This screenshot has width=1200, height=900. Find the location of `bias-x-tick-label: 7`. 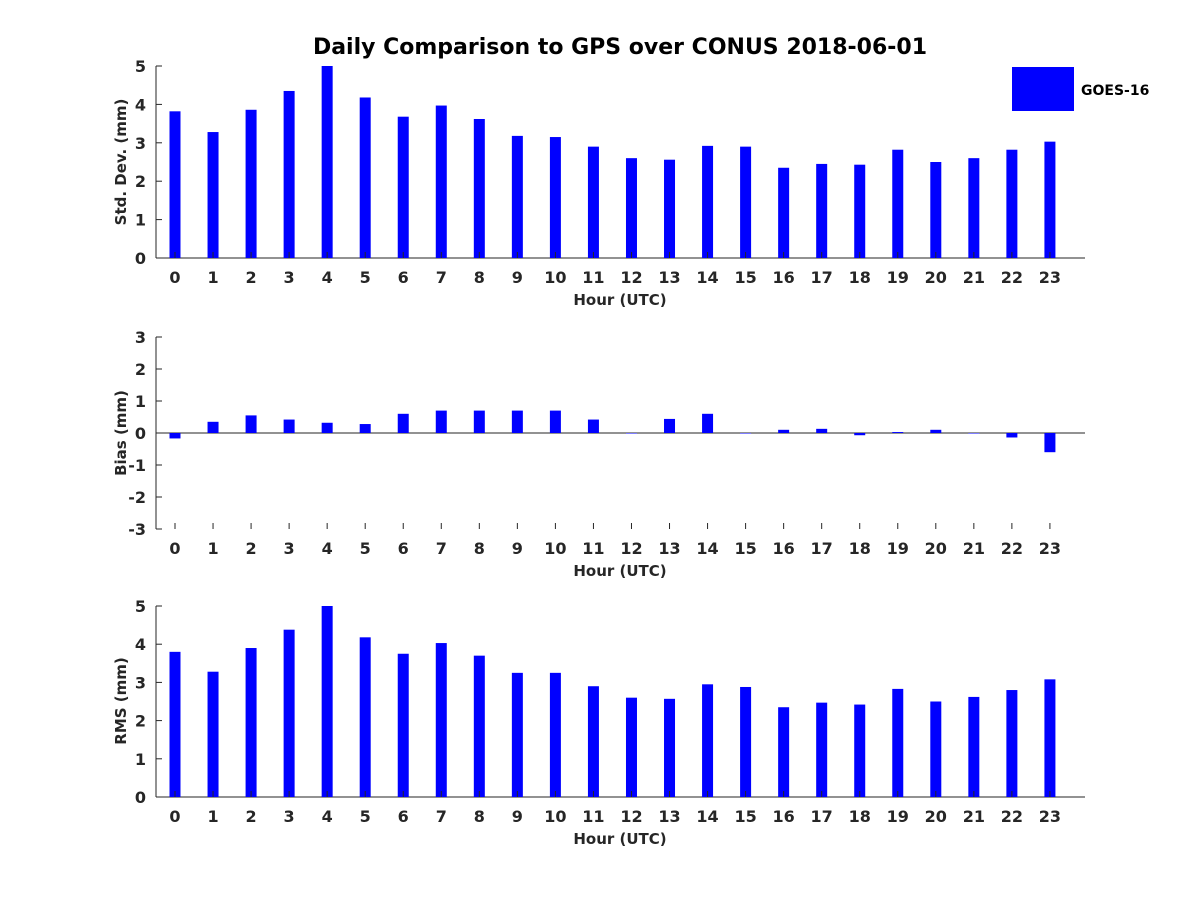

bias-x-tick-label: 7 is located at coordinates (441, 548).